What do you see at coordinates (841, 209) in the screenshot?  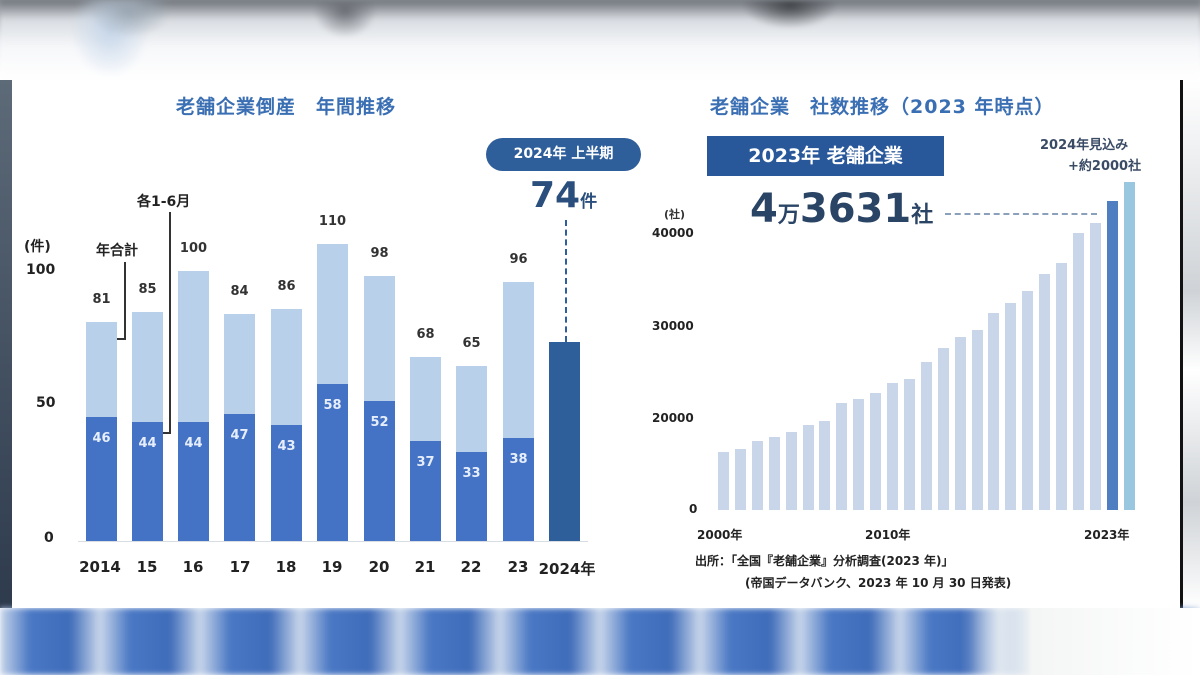 I see `big-value-2023: 4万3631社` at bounding box center [841, 209].